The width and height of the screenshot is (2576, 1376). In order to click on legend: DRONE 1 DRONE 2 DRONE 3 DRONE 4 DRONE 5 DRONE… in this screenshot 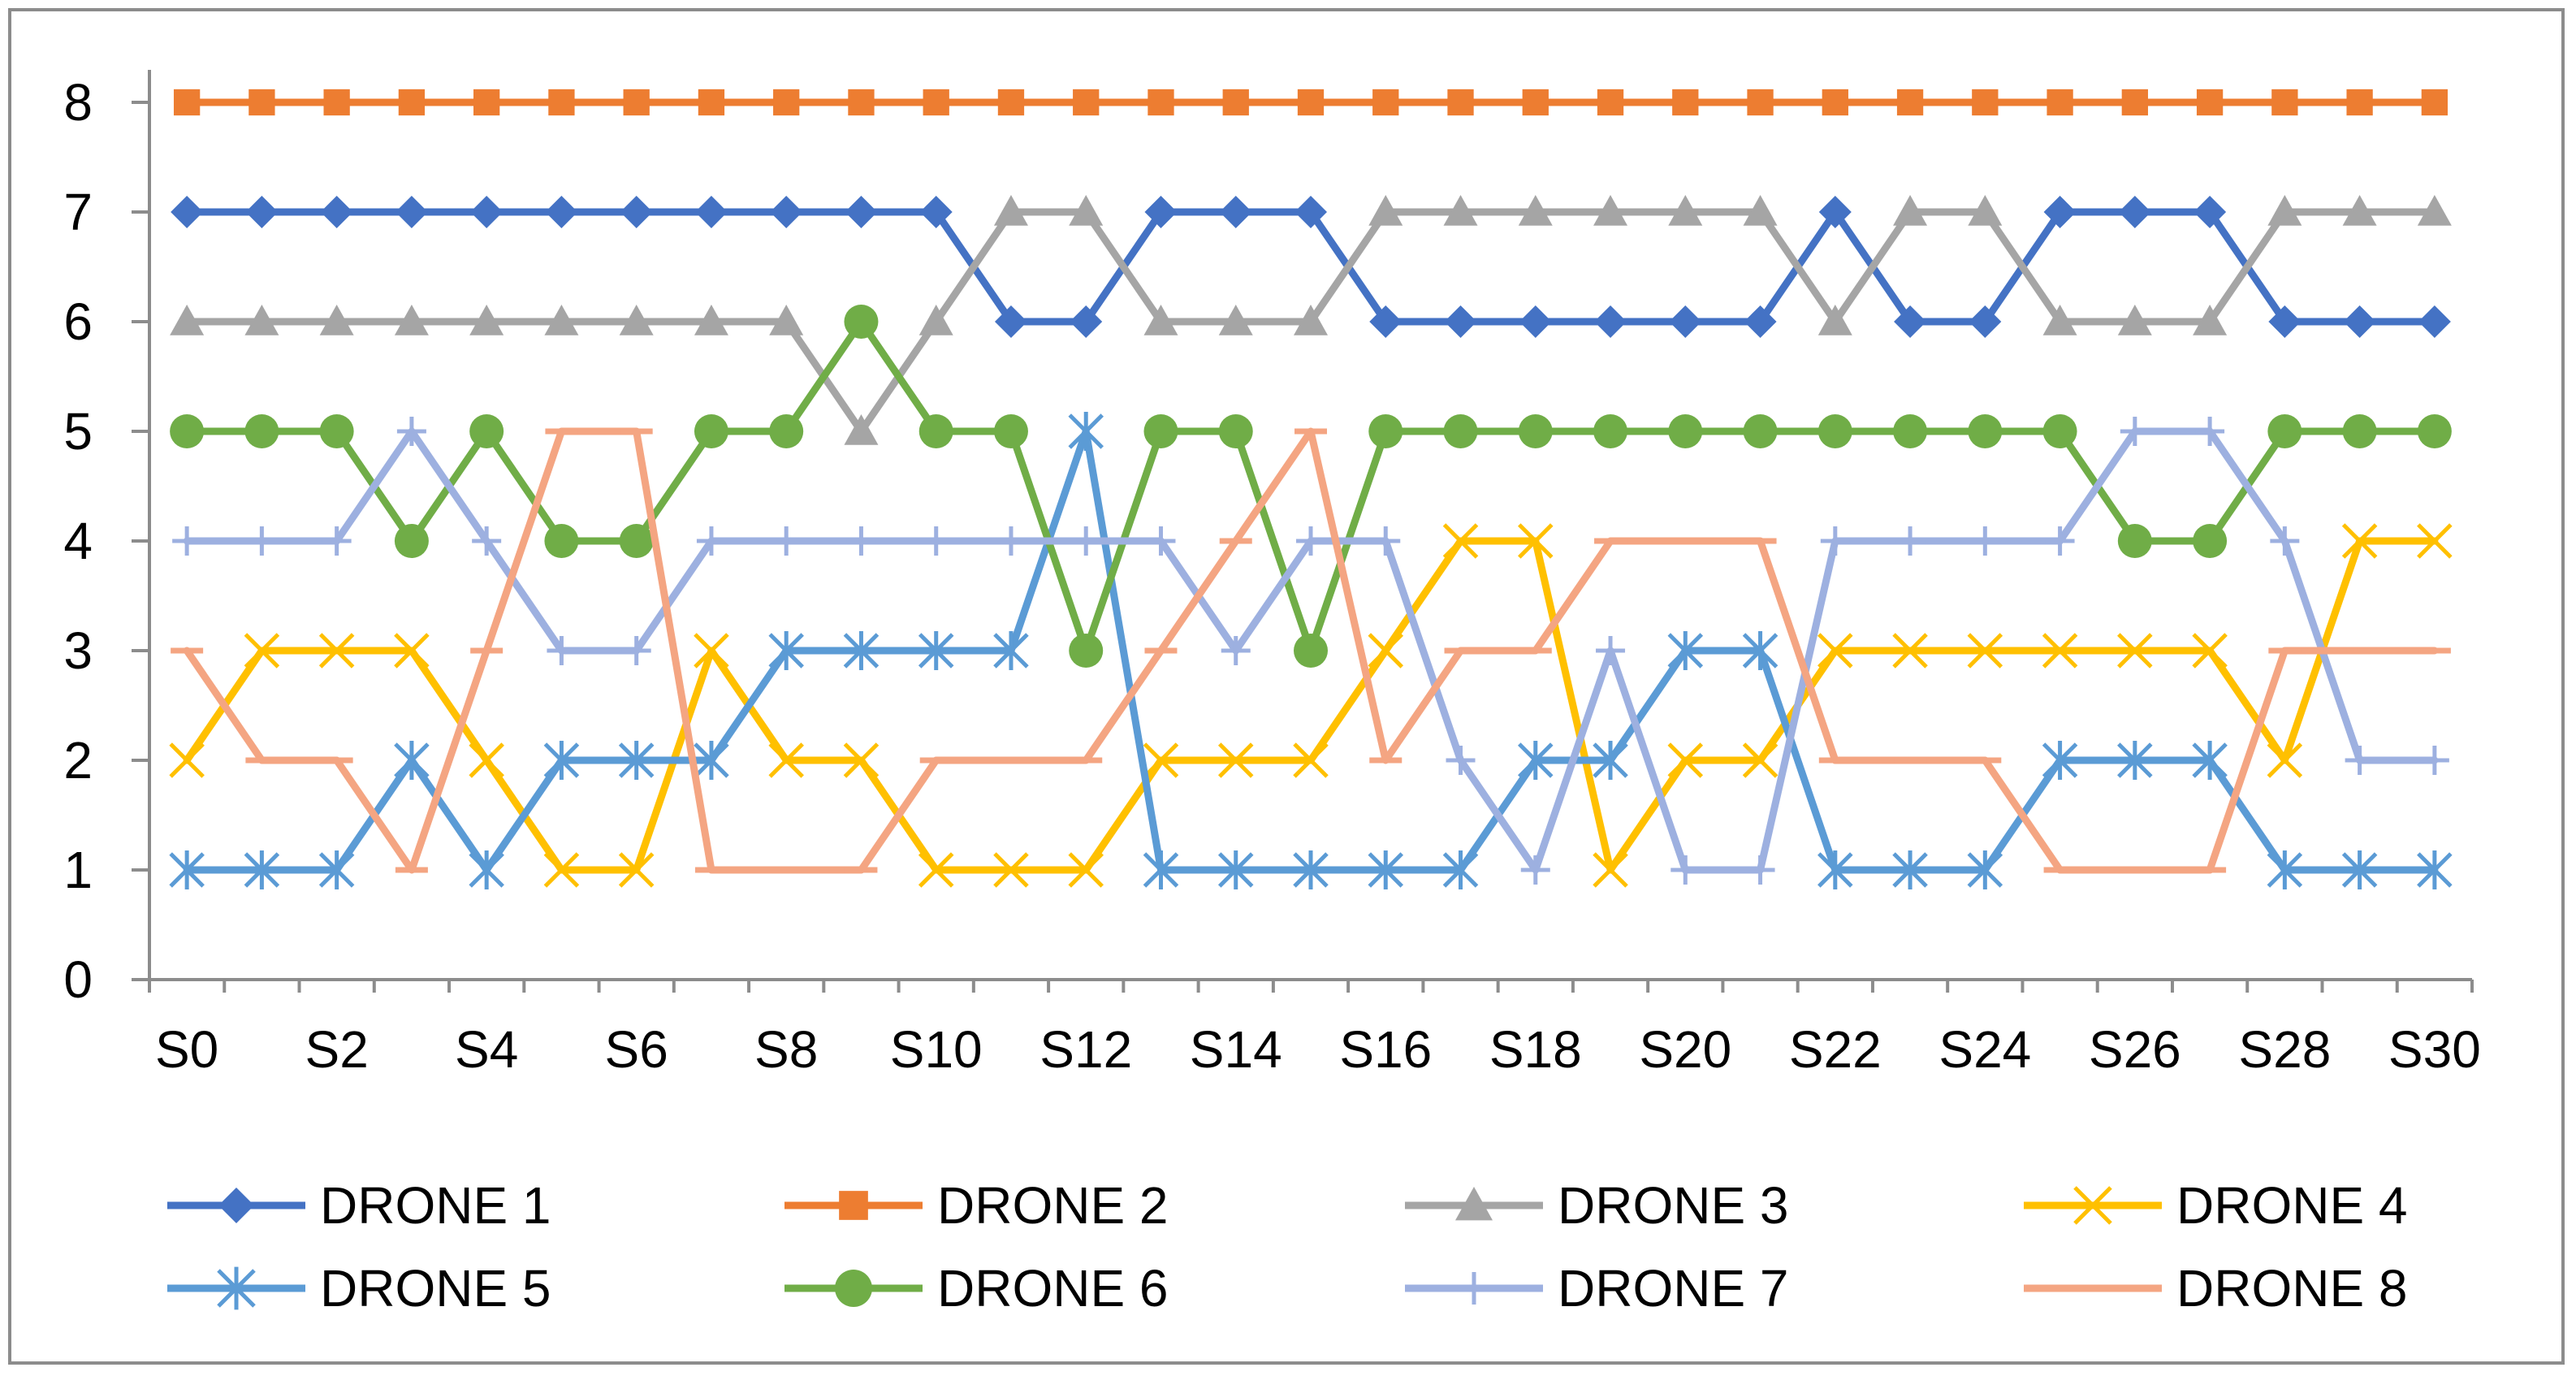, I will do `click(1287, 1247)`.